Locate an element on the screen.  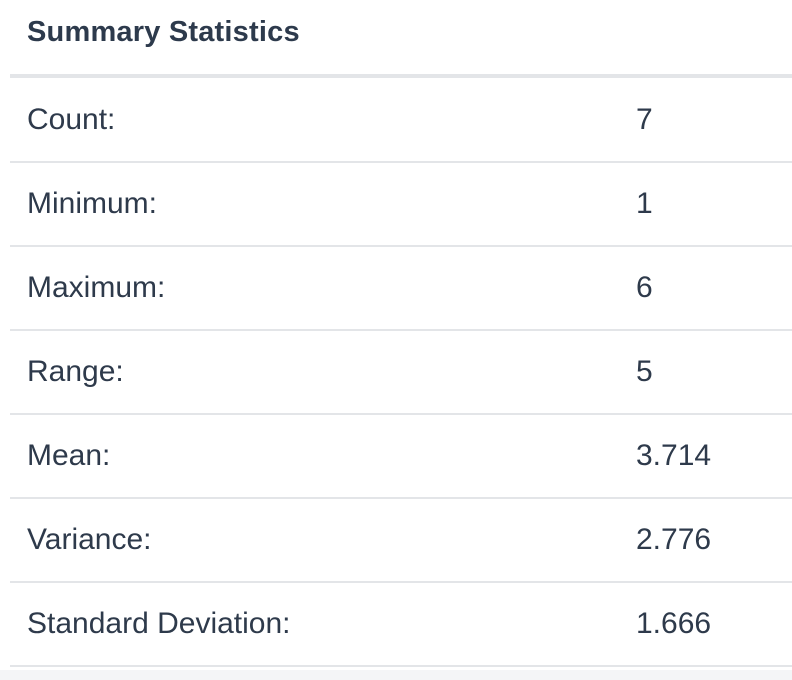
stat-value: 5 is located at coordinates (644, 371).